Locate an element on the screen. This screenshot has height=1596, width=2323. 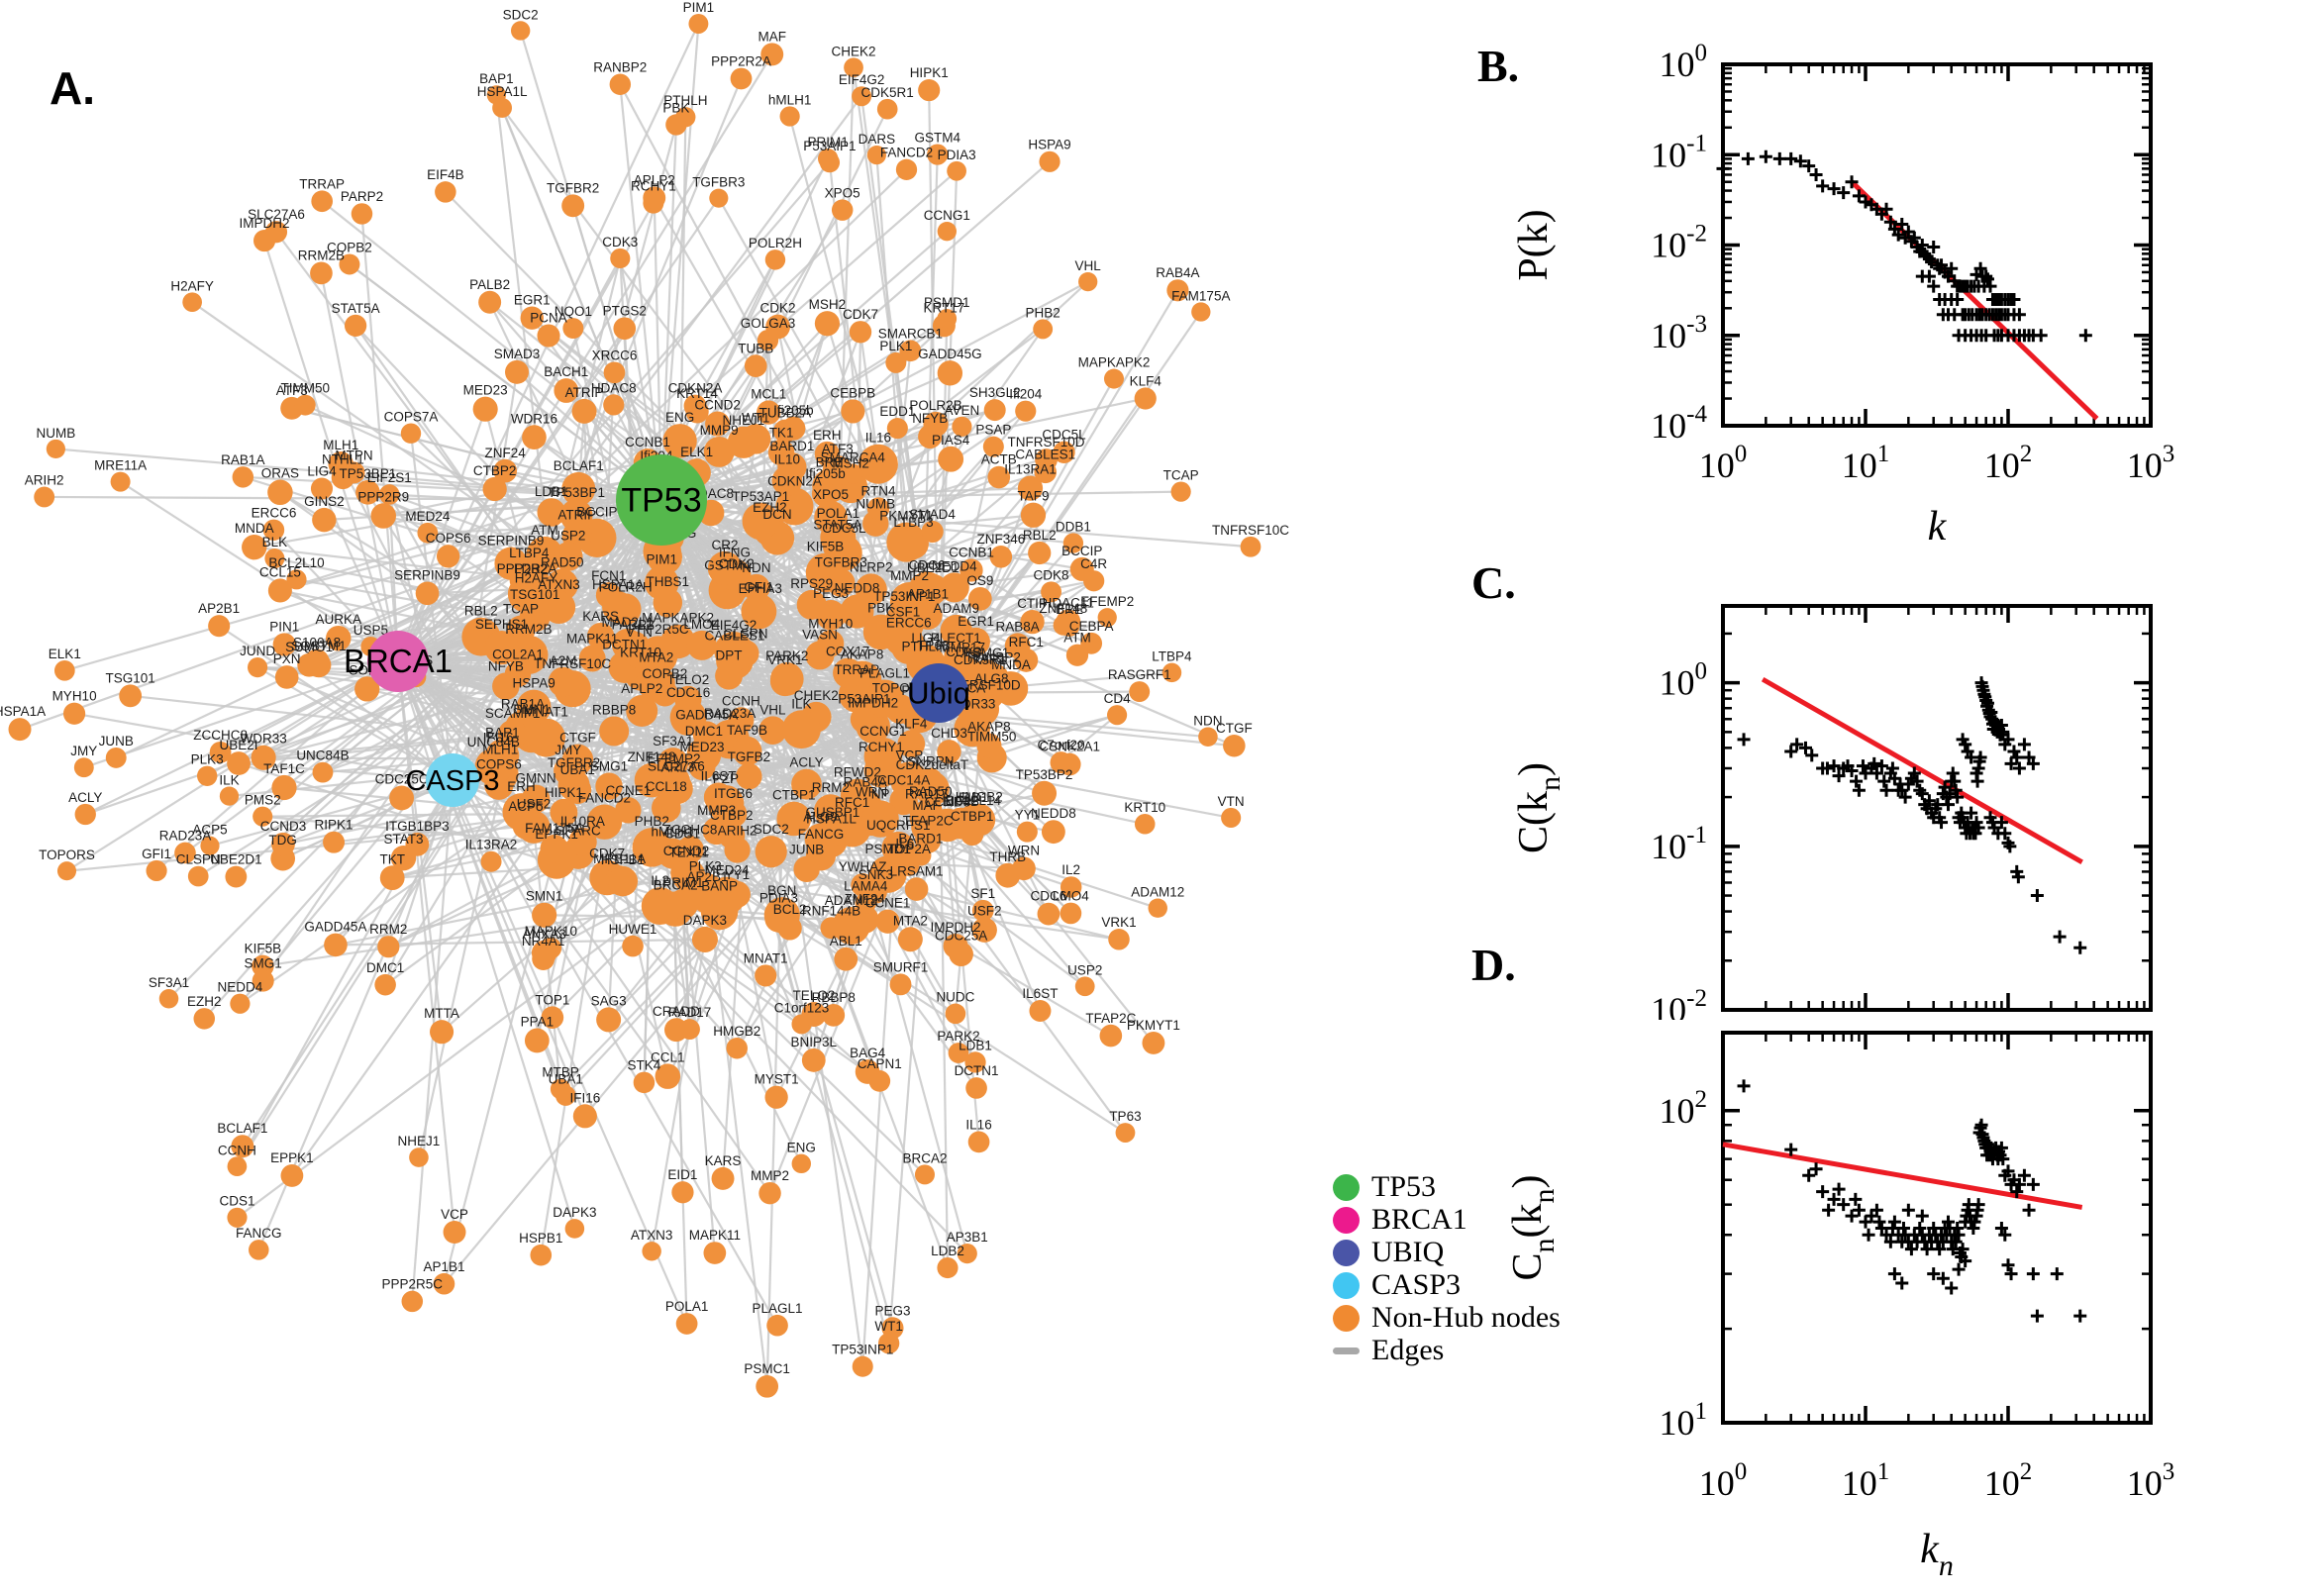
svg-text: GSTM4 is located at coordinates (937, 137).